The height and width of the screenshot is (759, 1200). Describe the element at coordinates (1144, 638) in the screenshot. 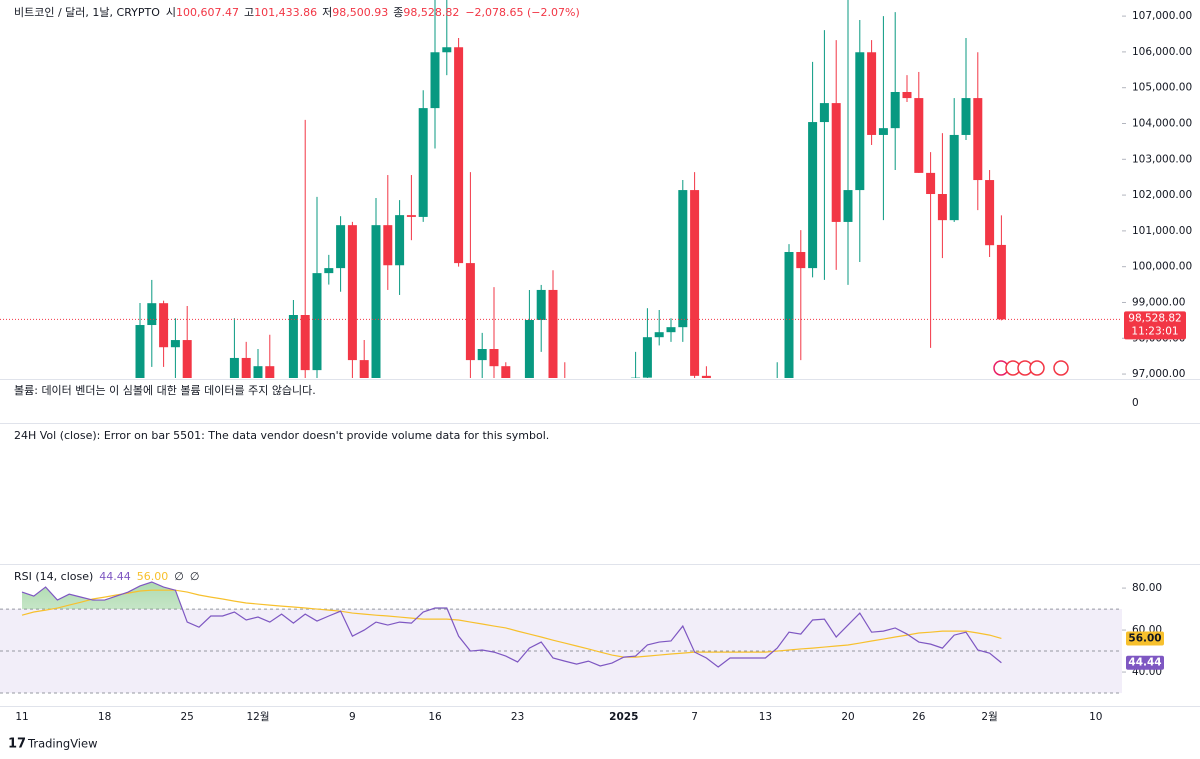

I see `value-tag-label: 56.00` at that location.